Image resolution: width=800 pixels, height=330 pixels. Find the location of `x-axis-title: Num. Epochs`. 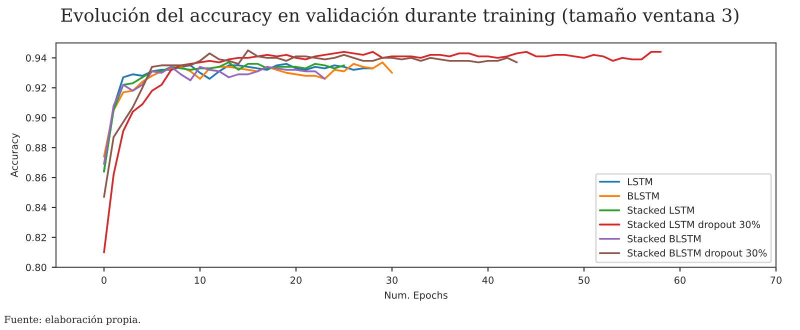

x-axis-title: Num. Epochs is located at coordinates (416, 296).